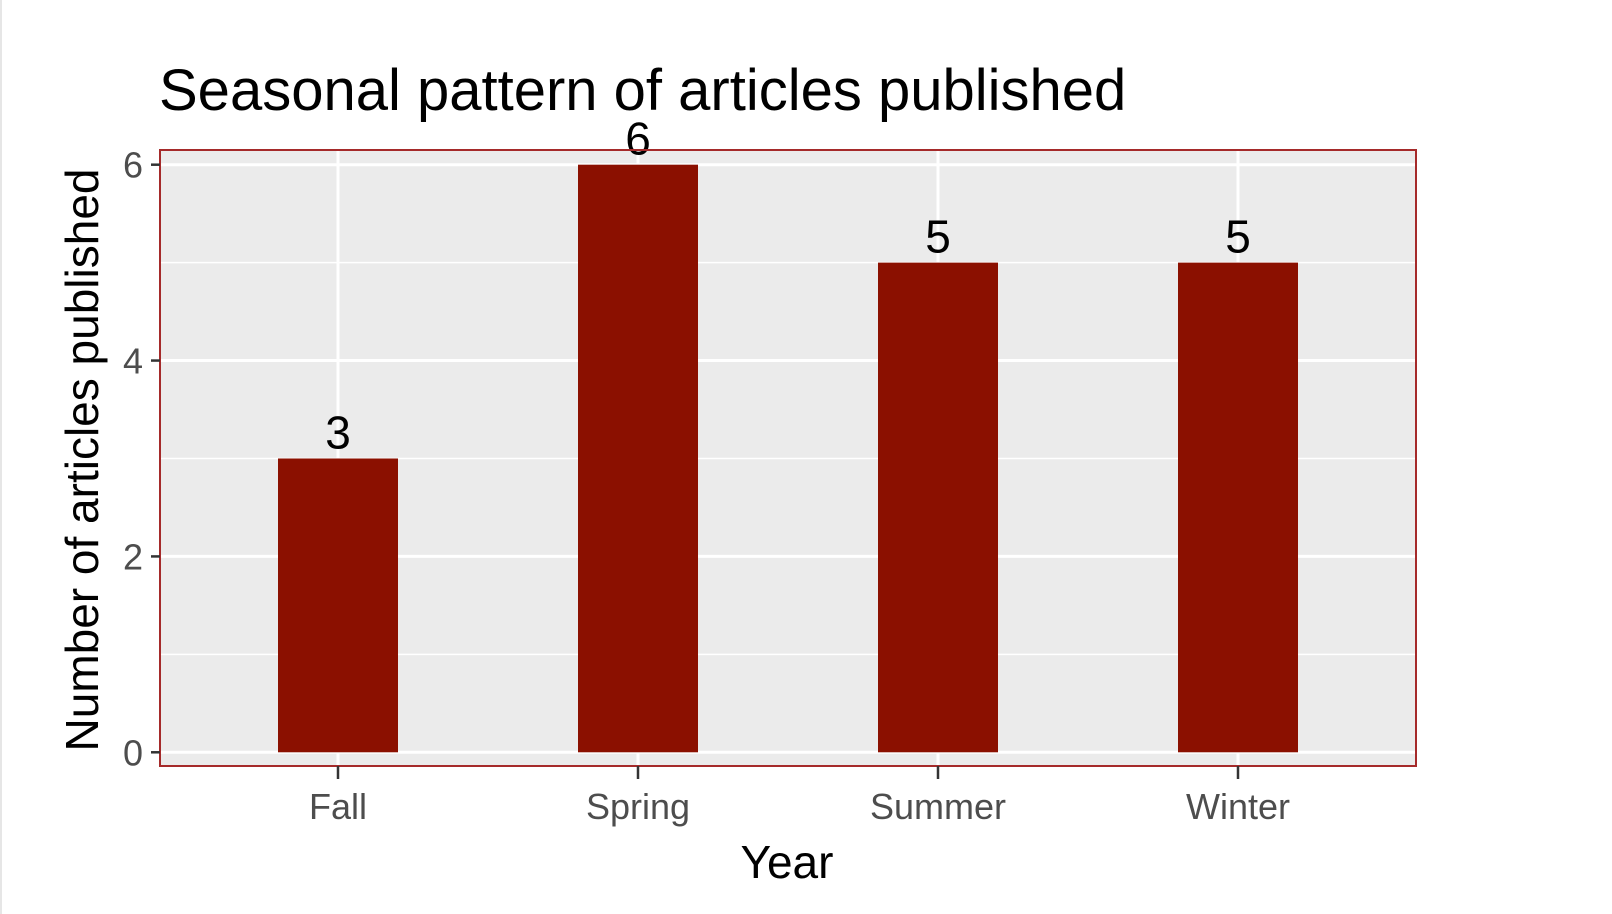  I want to click on y-tick-label: 4, so click(133, 361).